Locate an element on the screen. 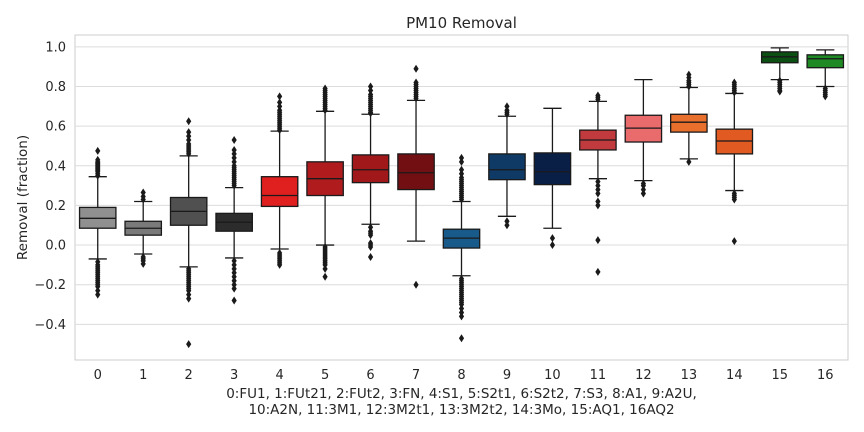 Image resolution: width=864 pixels, height=432 pixels. x-tick-label: 2 is located at coordinates (189, 375).